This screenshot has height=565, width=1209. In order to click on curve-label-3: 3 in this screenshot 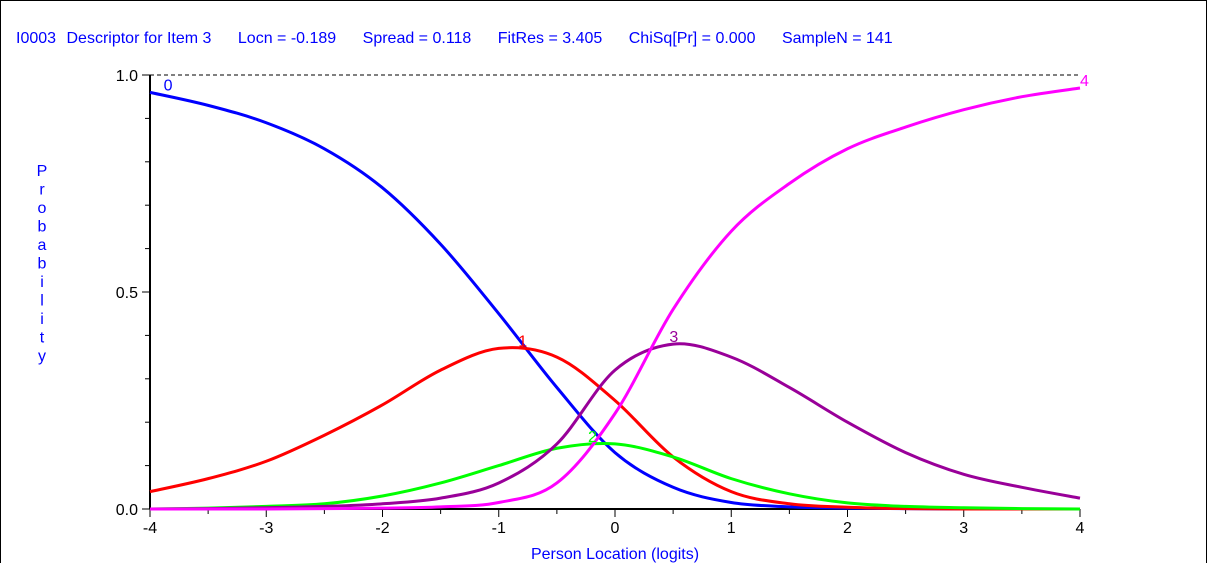, I will do `click(673, 337)`.